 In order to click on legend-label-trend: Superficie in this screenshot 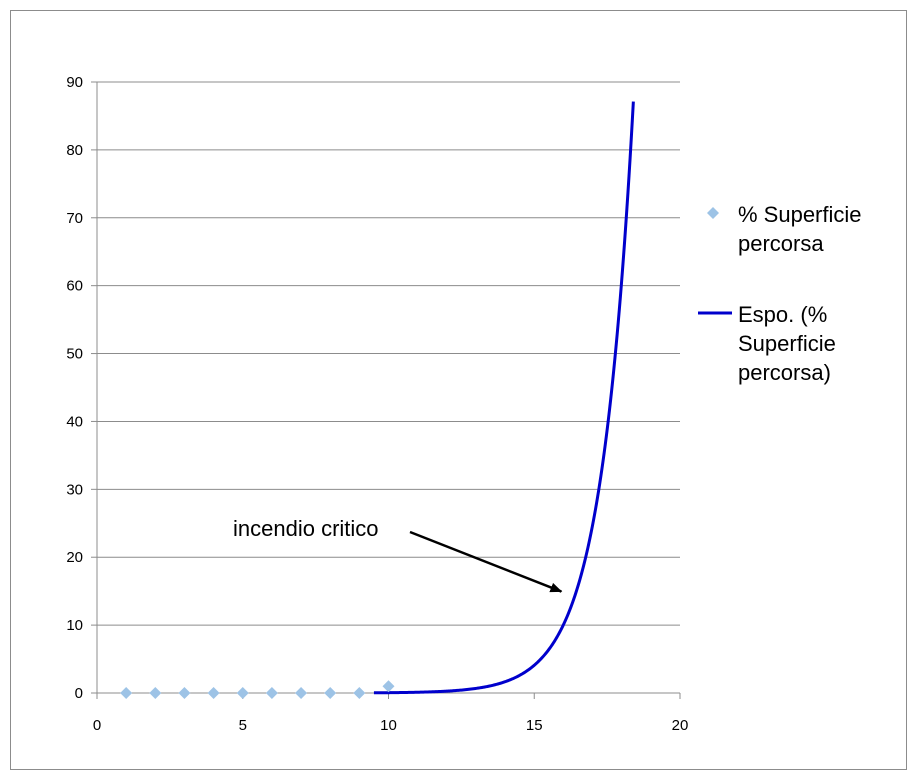, I will do `click(787, 343)`.